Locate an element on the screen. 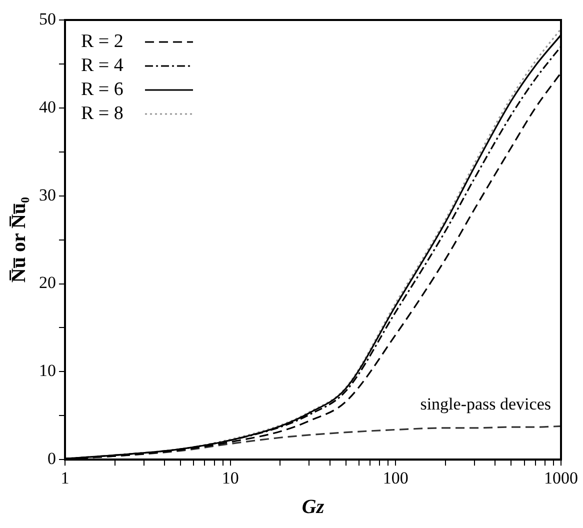 This screenshot has width=583, height=528. y-tick-label: 50 is located at coordinates (47, 18).